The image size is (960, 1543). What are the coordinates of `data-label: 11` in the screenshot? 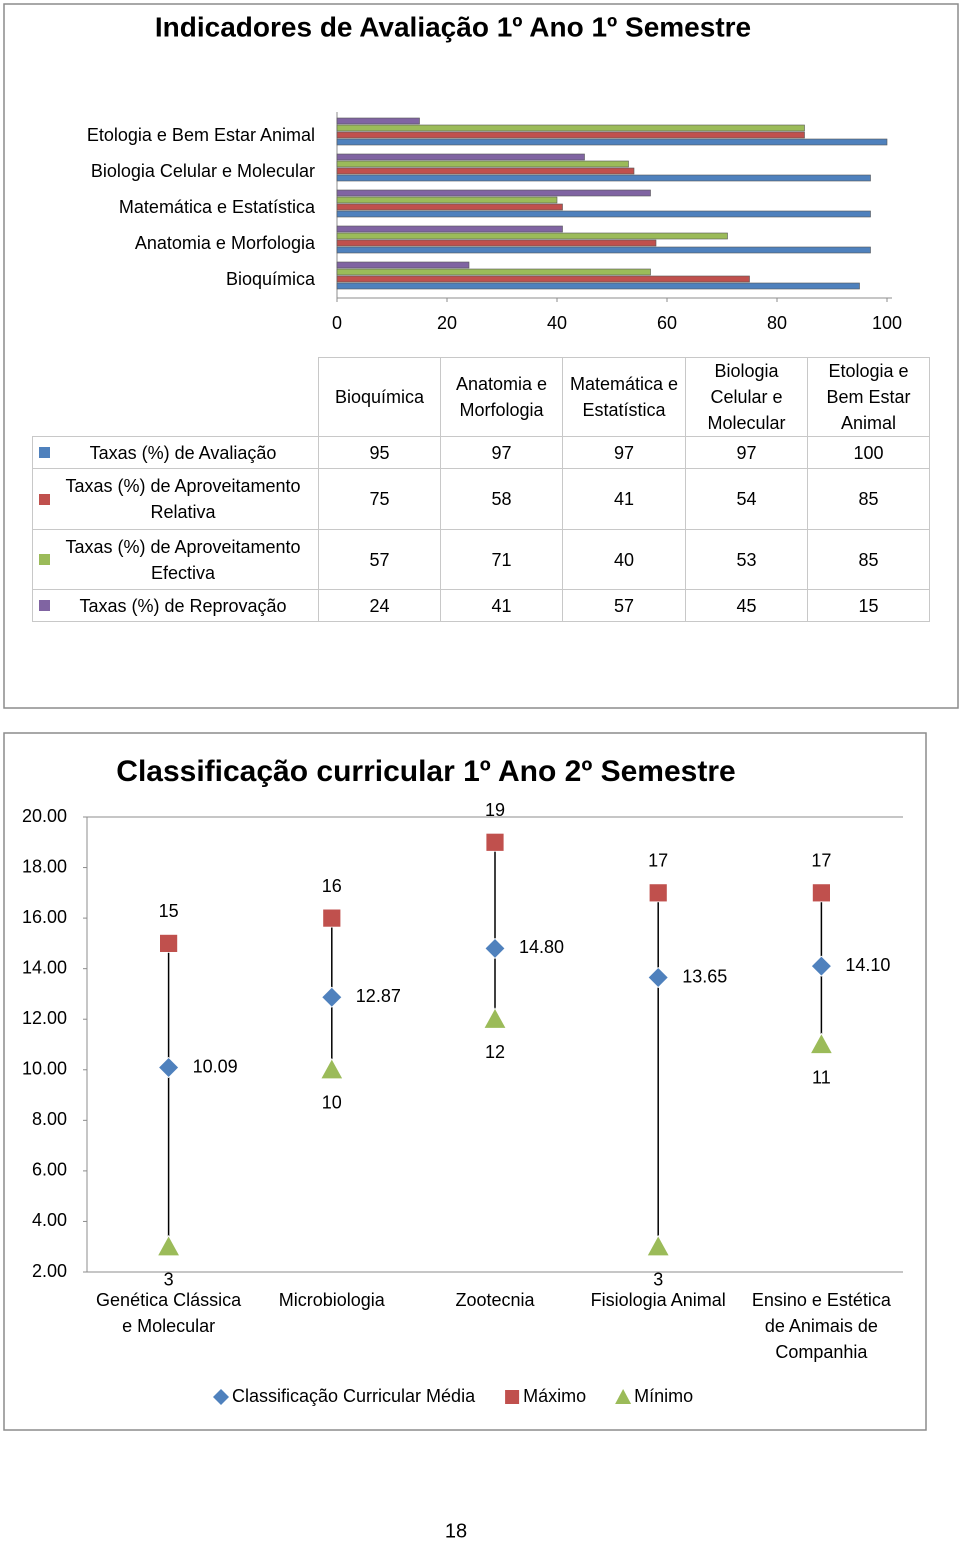 It's located at (821, 1077).